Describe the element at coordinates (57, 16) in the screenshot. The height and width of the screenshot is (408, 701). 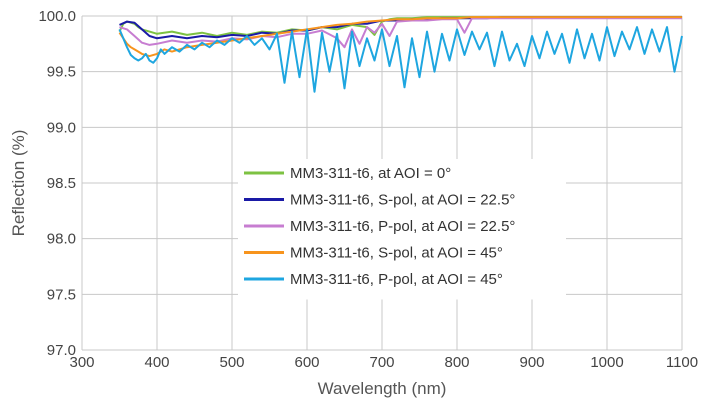
I see `y-tick-label: 100.0` at that location.